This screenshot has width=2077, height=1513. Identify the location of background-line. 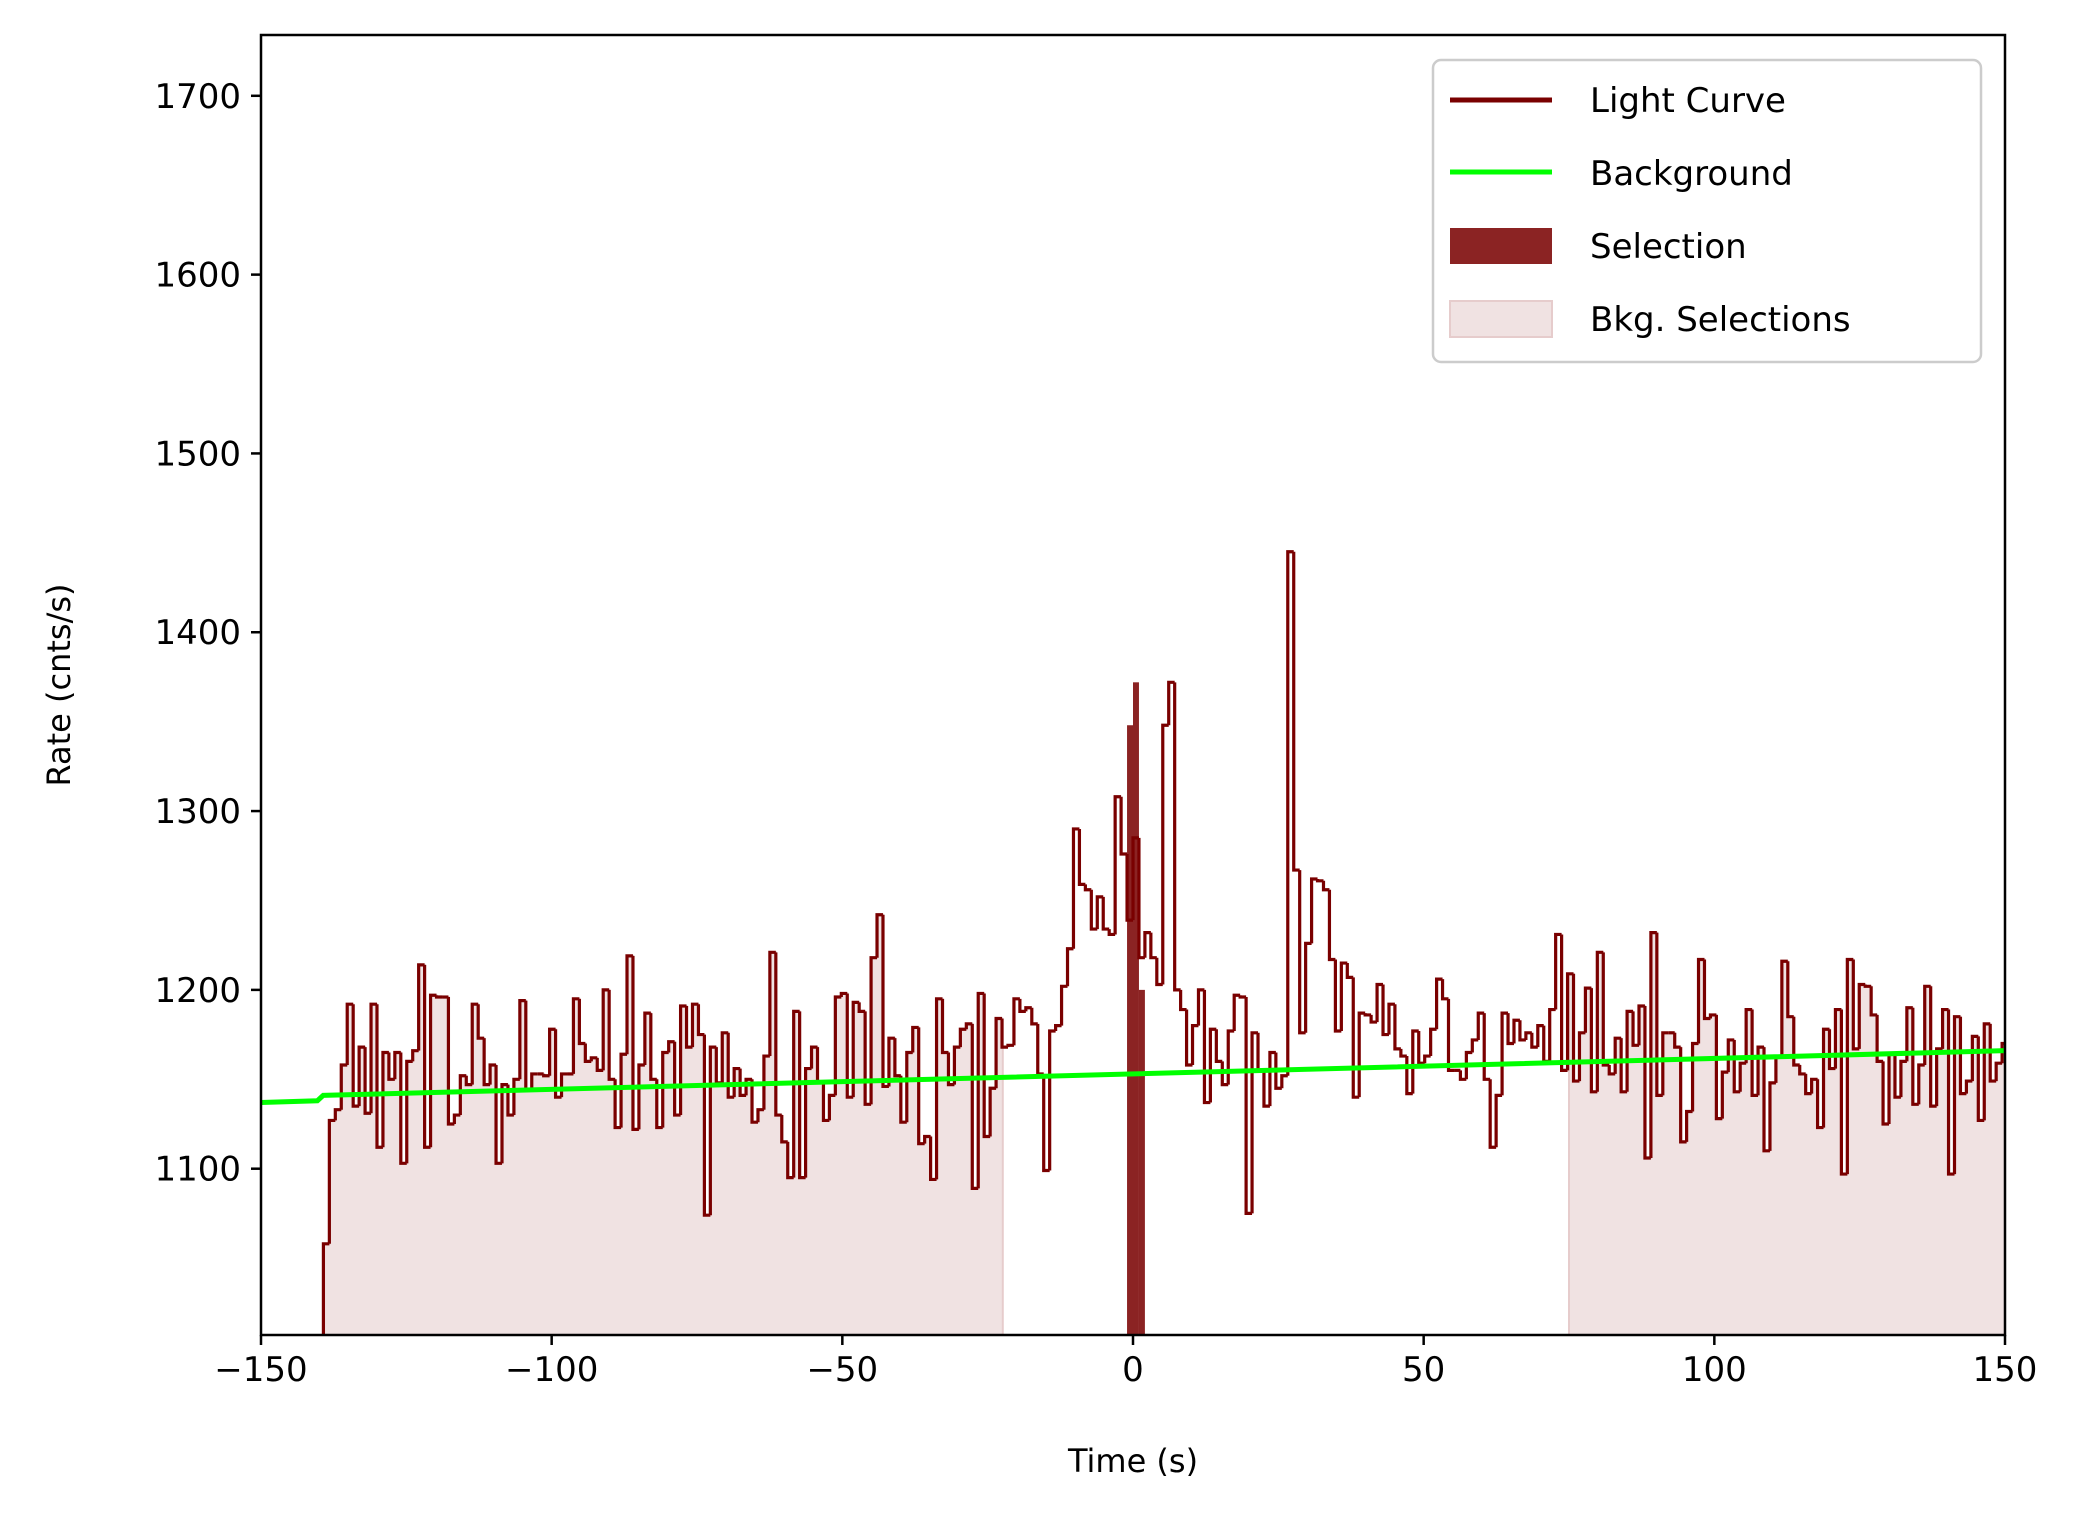
(1133, 1077).